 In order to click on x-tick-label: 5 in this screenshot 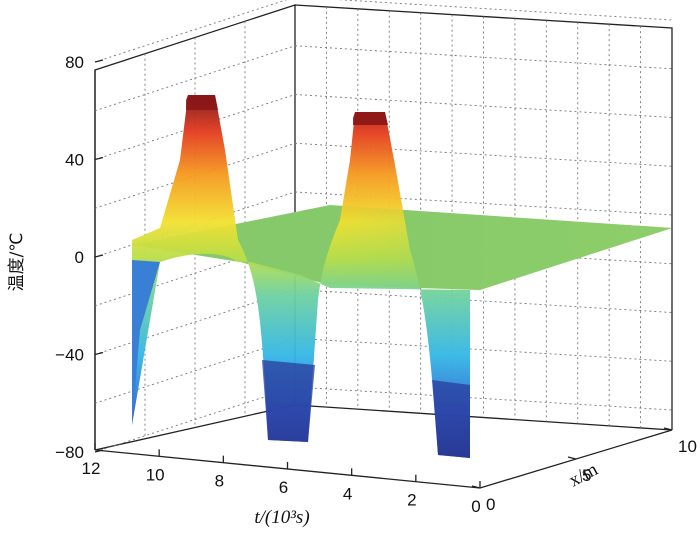, I will do `click(586, 475)`.